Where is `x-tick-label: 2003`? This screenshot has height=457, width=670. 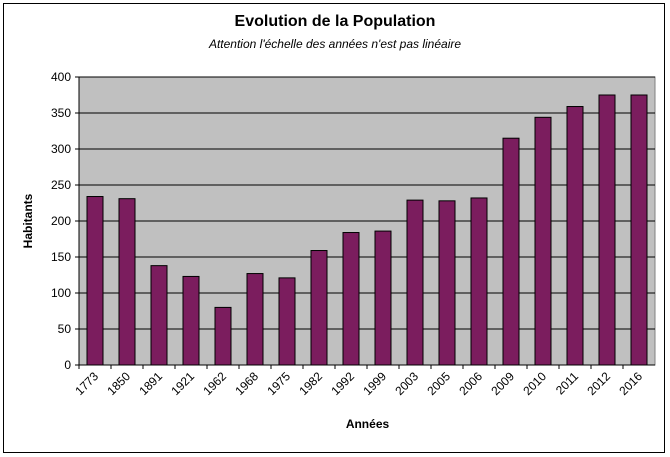
x-tick-label: 2003 is located at coordinates (406, 383).